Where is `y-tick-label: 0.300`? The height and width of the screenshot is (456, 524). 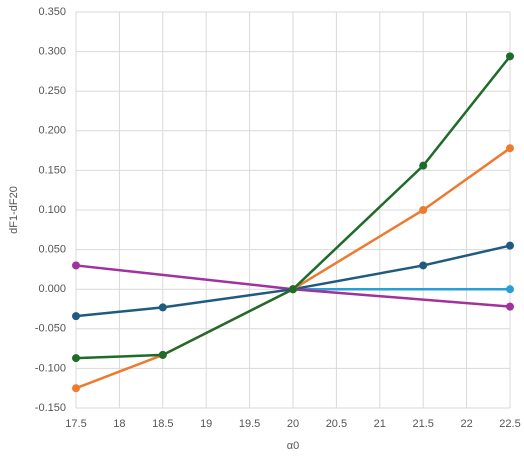
y-tick-label: 0.300 is located at coordinates (52, 52).